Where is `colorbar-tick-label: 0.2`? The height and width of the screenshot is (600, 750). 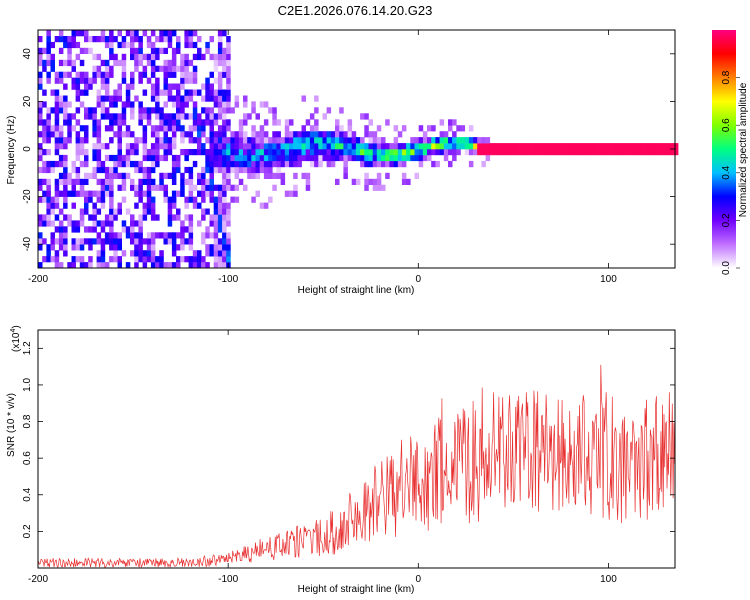 colorbar-tick-label: 0.2 is located at coordinates (726, 220).